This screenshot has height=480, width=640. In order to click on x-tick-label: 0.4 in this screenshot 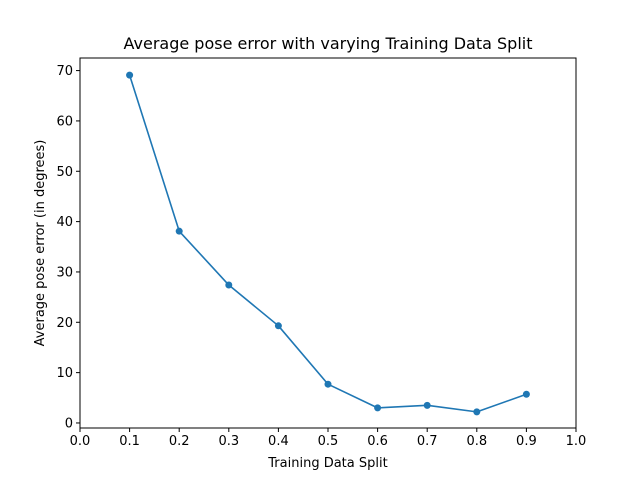, I will do `click(278, 441)`.